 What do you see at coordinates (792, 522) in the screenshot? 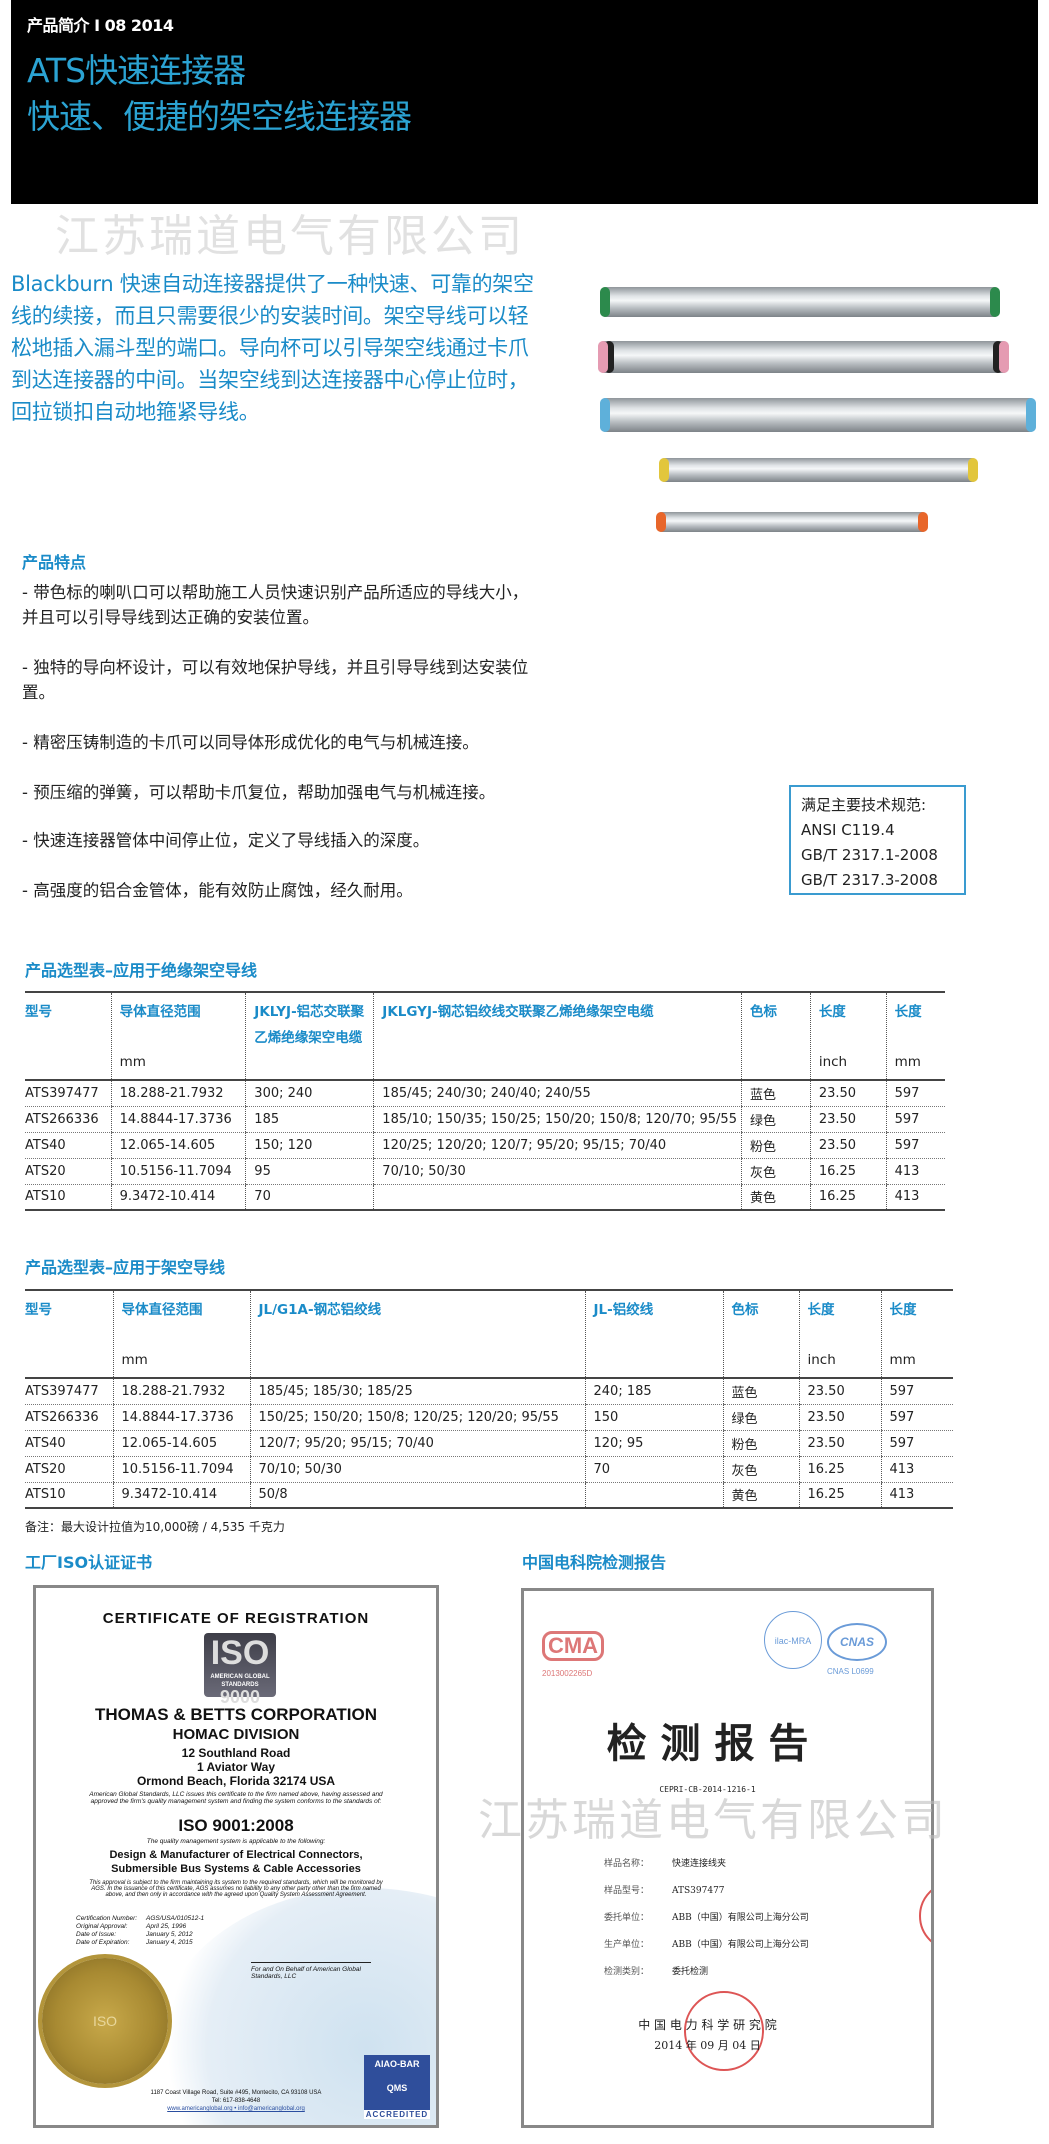
I see `connector-tube-orange` at bounding box center [792, 522].